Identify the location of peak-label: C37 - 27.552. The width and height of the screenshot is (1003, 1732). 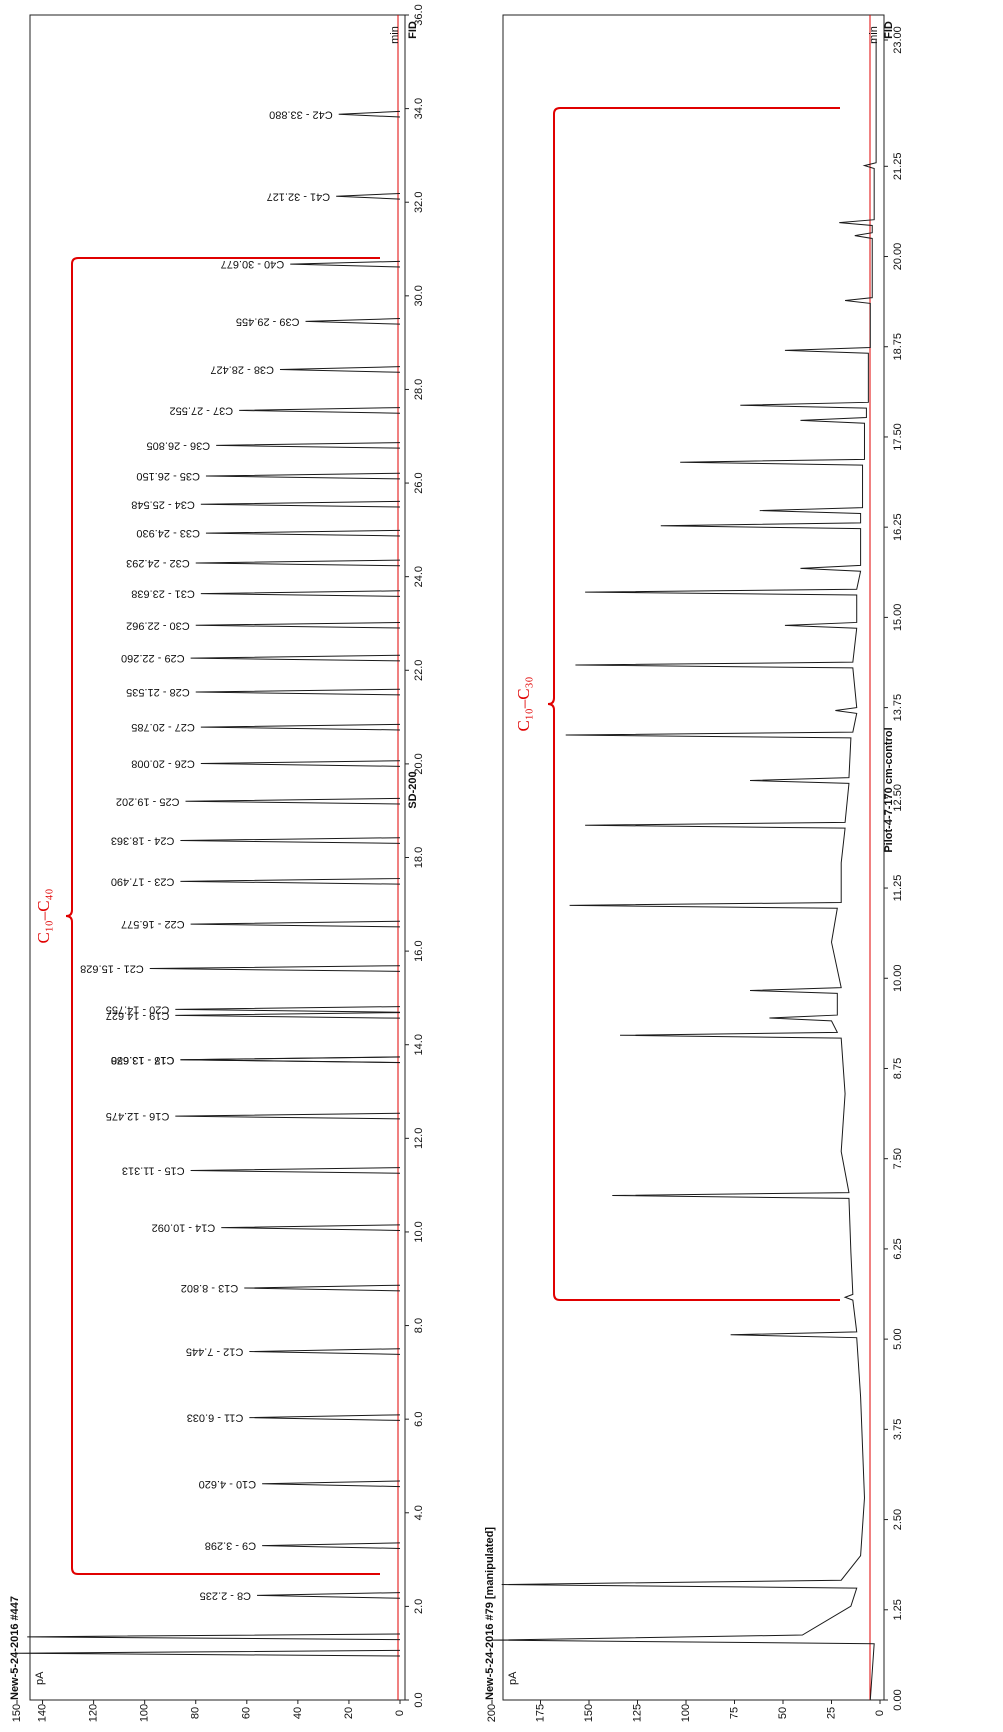
(202, 411).